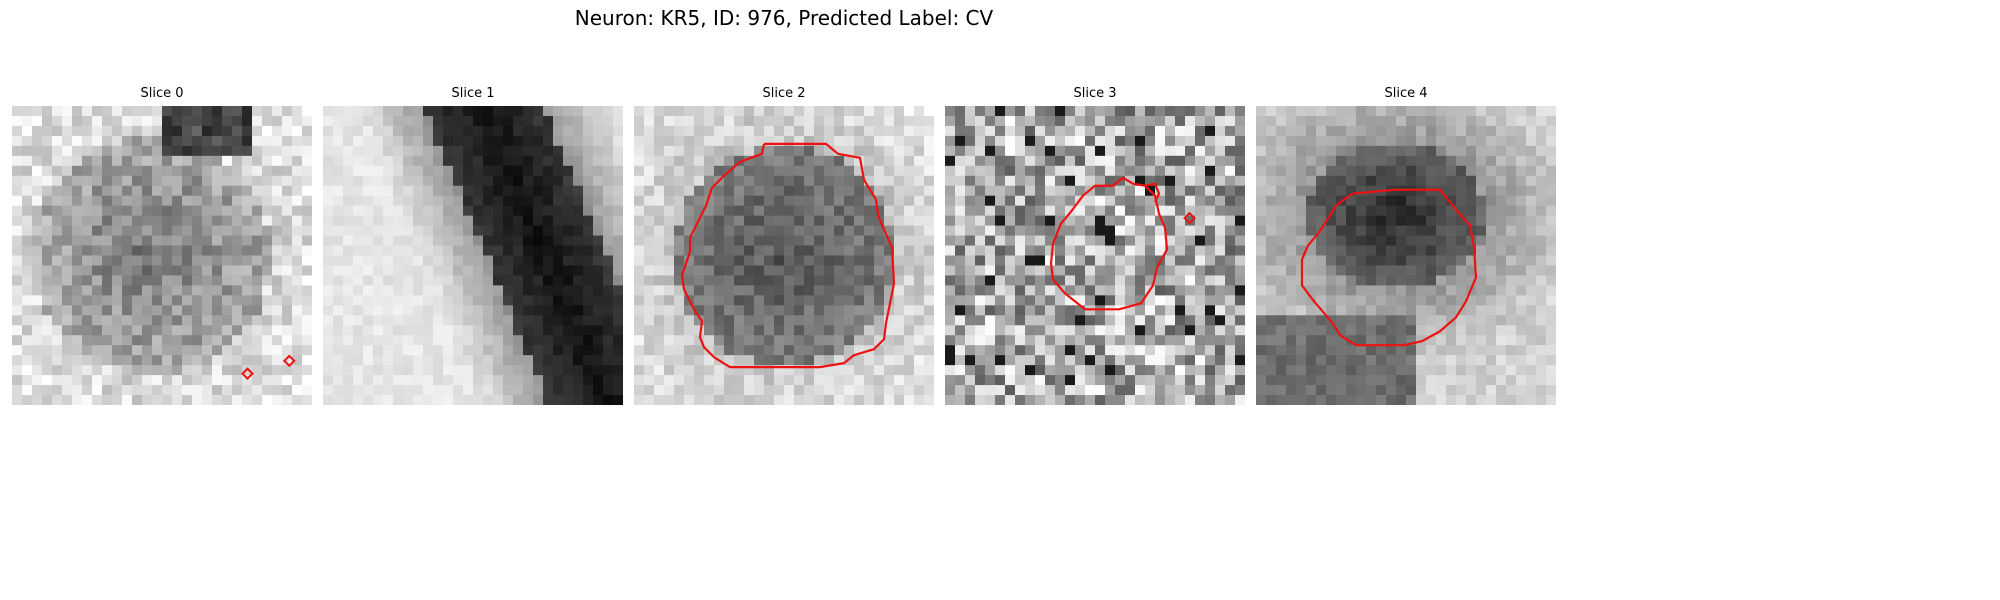 This screenshot has height=600, width=2000. Describe the element at coordinates (473, 93) in the screenshot. I see `slice-title: Slice 1` at that location.